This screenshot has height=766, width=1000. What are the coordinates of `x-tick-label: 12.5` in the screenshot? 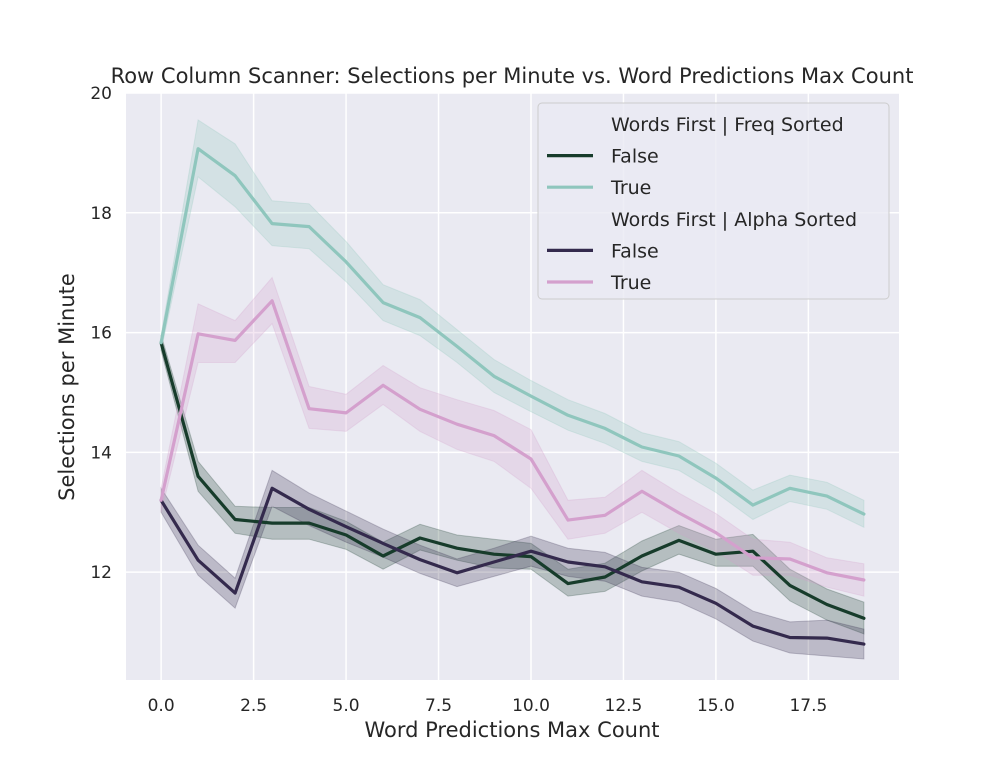 It's located at (624, 706).